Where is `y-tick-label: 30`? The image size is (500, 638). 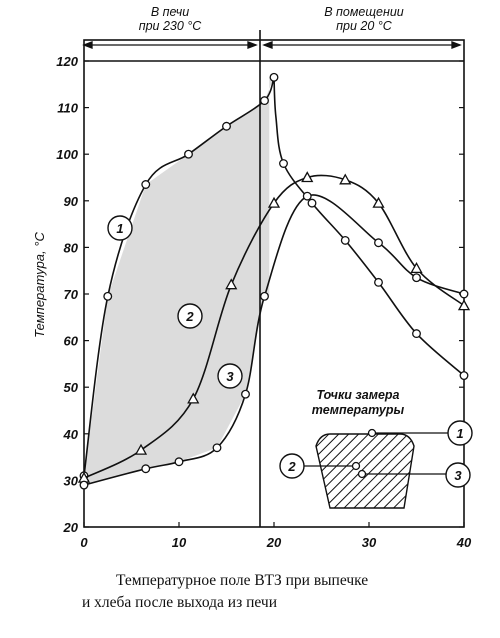
y-tick-label: 30 is located at coordinates (71, 480).